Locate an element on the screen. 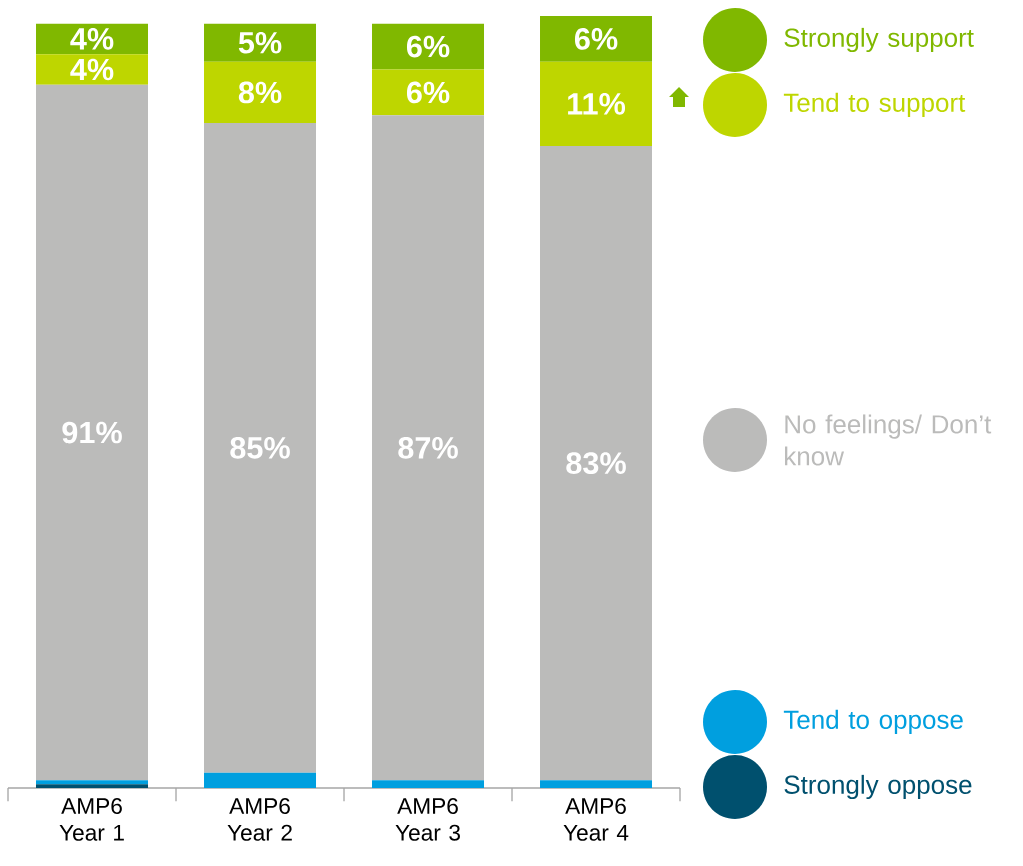  x-tick-label: AMP6 Year 3 is located at coordinates (427, 819).